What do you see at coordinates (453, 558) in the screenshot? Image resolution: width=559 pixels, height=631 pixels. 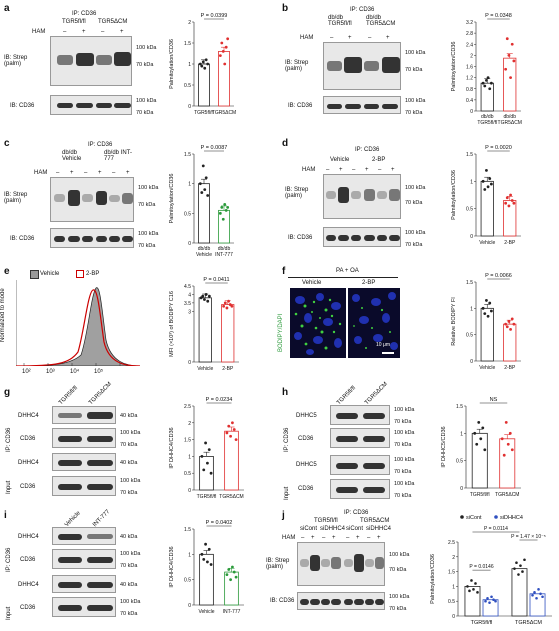 I see `y-tick-label: 2` at bounding box center [453, 558].